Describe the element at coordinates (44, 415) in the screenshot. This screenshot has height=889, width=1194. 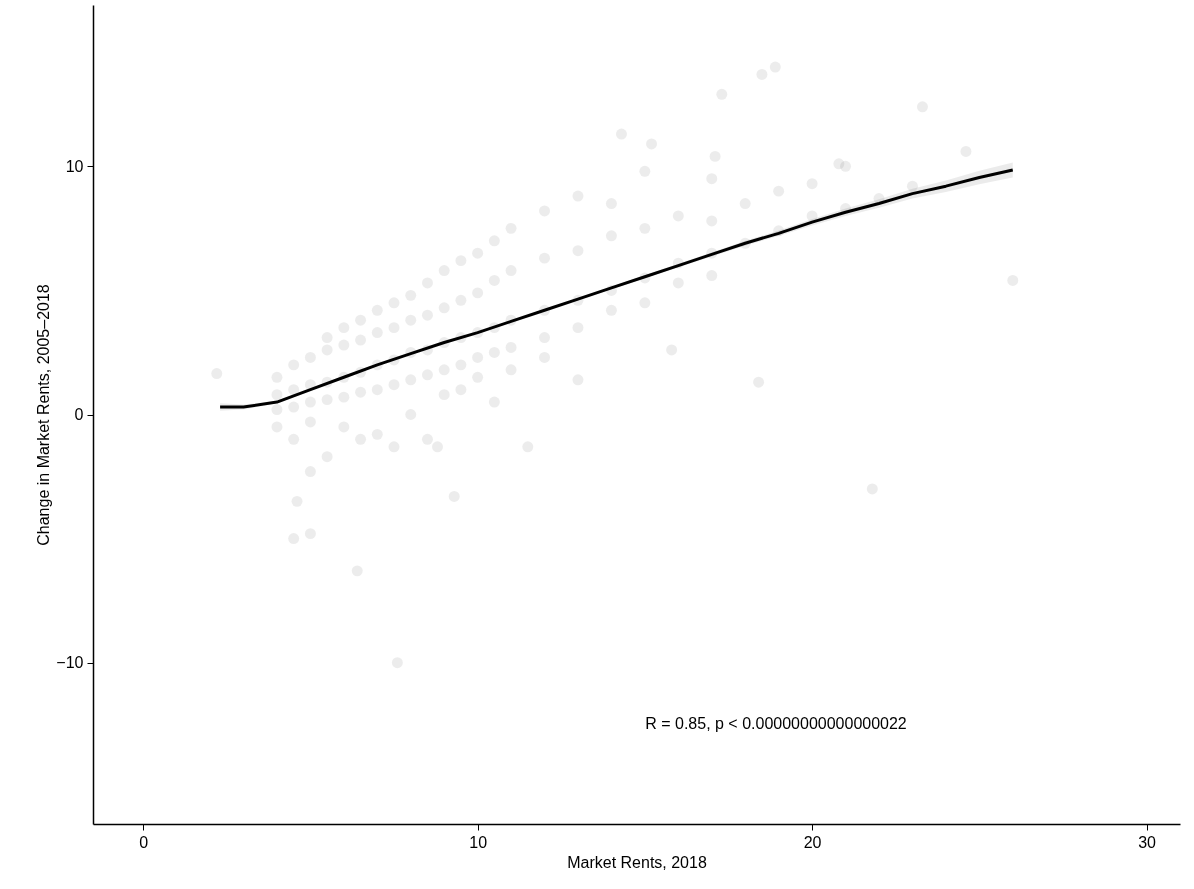
I see `y-axis-title: Change in Market Rents, 2005–2018` at that location.